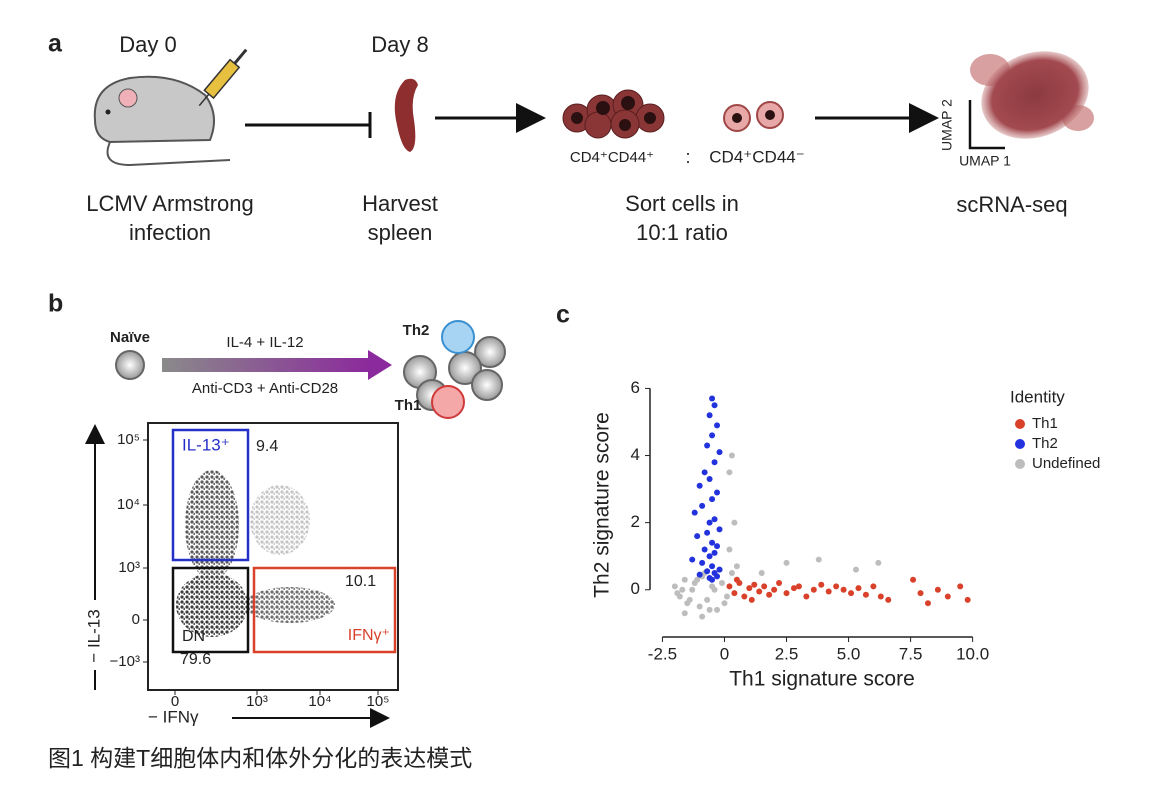  What do you see at coordinates (986, 125) in the screenshot?
I see `umap-axes` at bounding box center [986, 125].